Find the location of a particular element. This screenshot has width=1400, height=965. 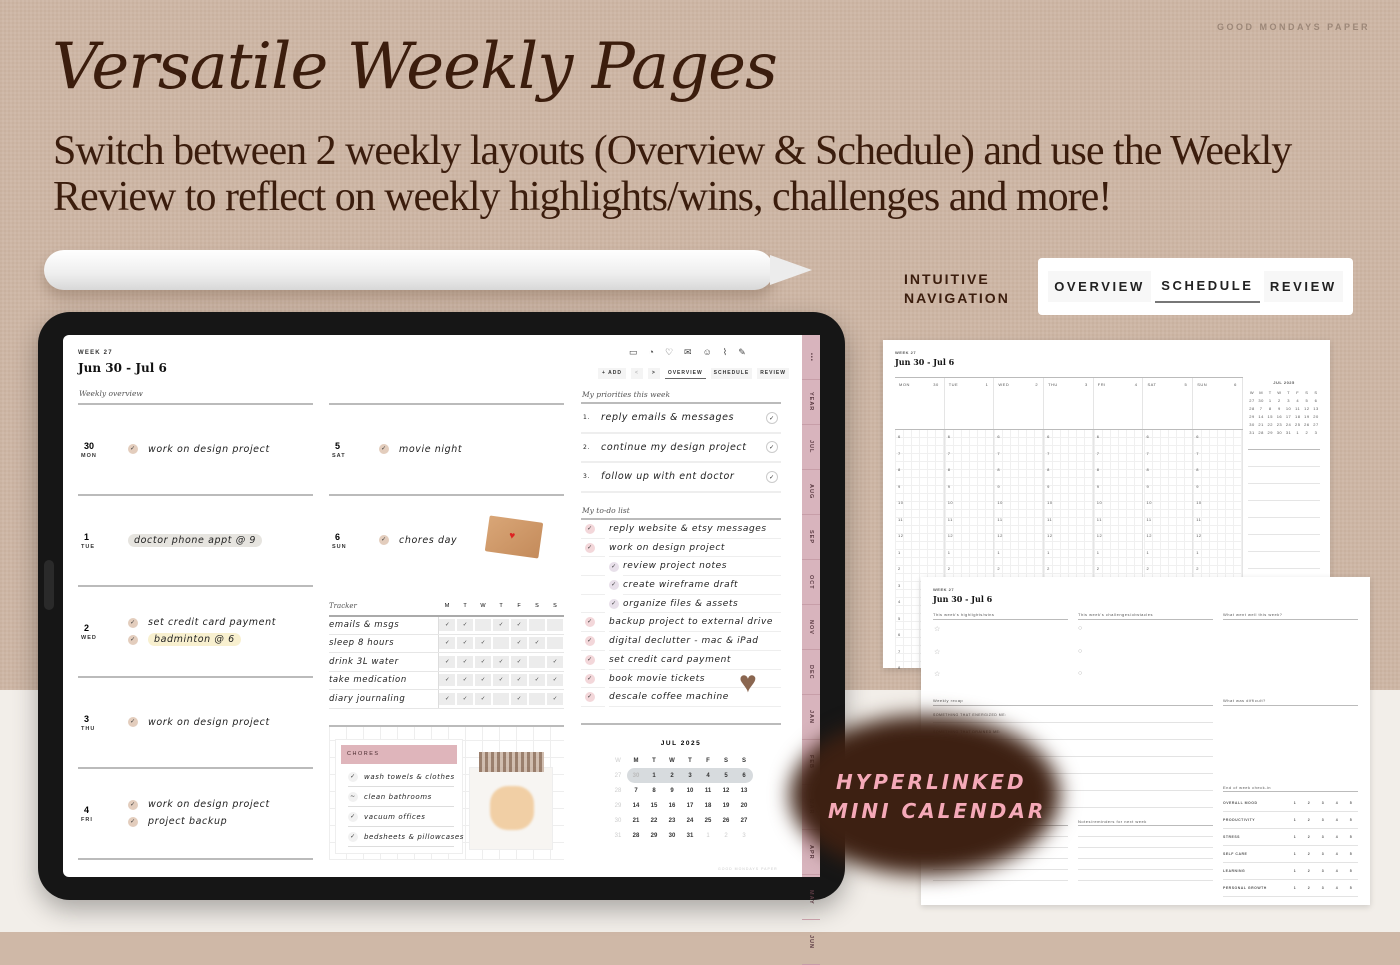

schedule-cal-cell: 23 is located at coordinates (1279, 424).